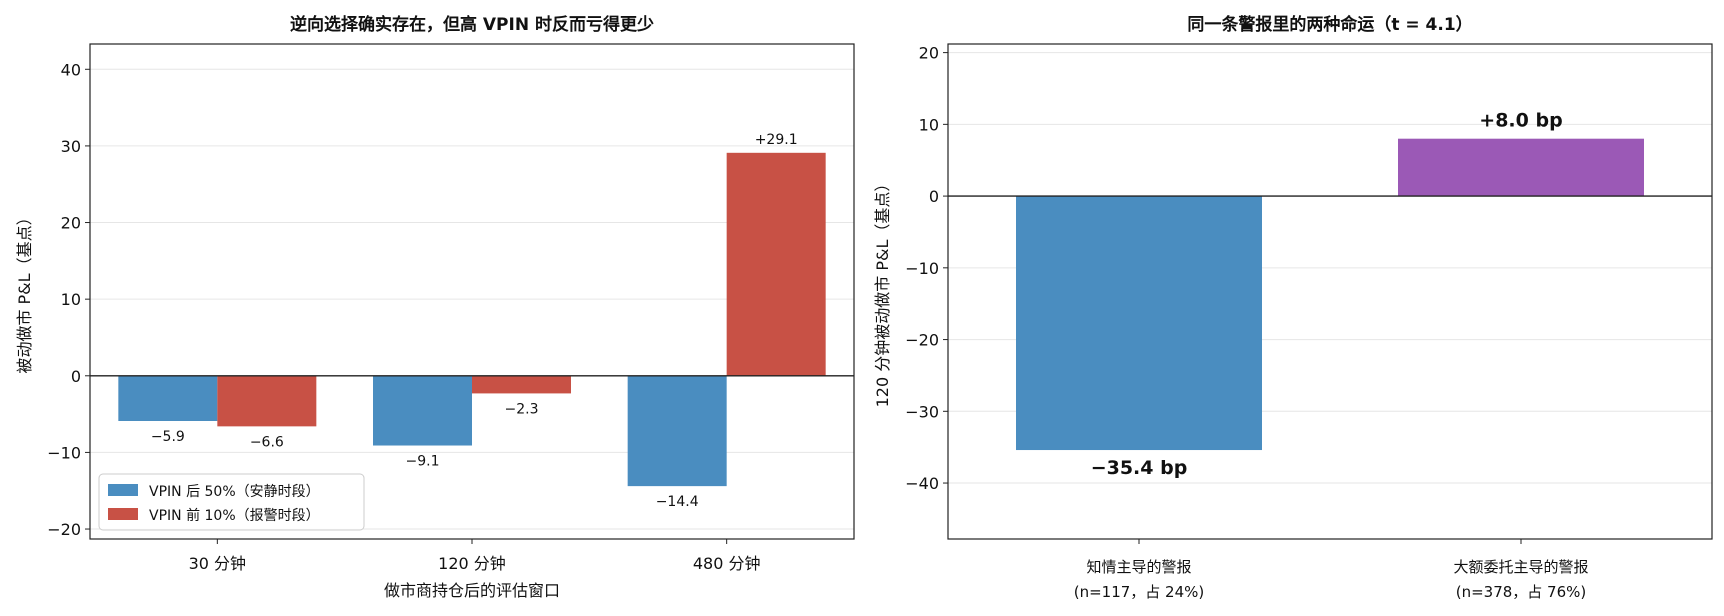  Describe the element at coordinates (776, 140) in the screenshot. I see `data-label-alarm-2: +29.1` at that location.